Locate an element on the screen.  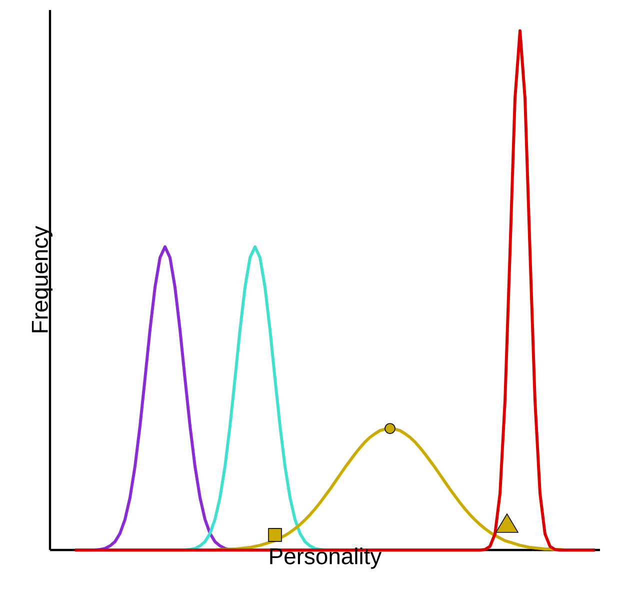
x-axis-title: Personality is located at coordinates (326, 558).